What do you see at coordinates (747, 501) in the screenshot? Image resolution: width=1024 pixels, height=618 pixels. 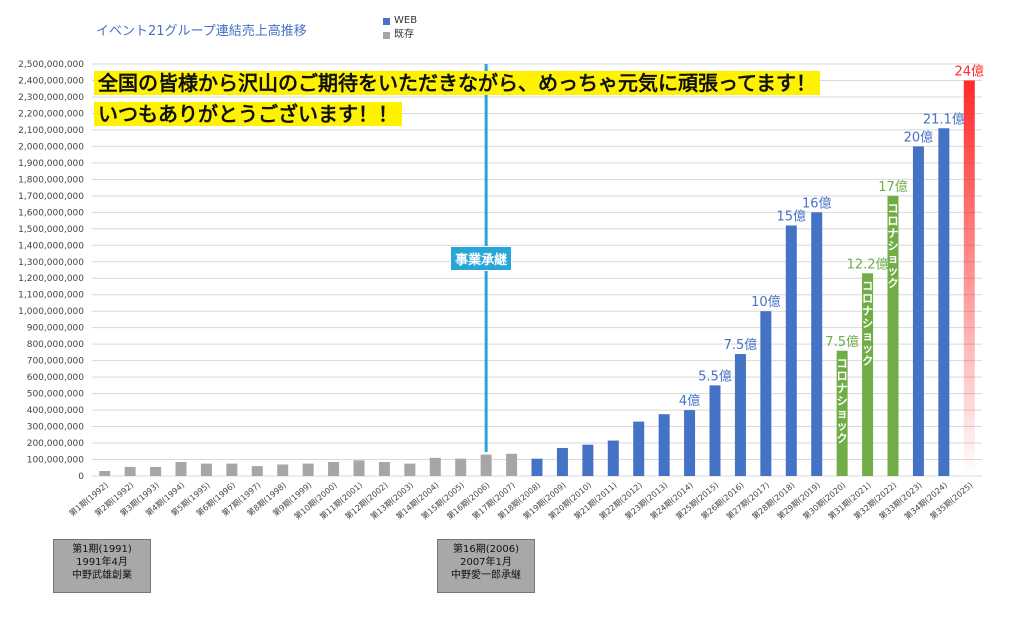 I see `x-tick-label: 第27期(2017)` at bounding box center [747, 501].